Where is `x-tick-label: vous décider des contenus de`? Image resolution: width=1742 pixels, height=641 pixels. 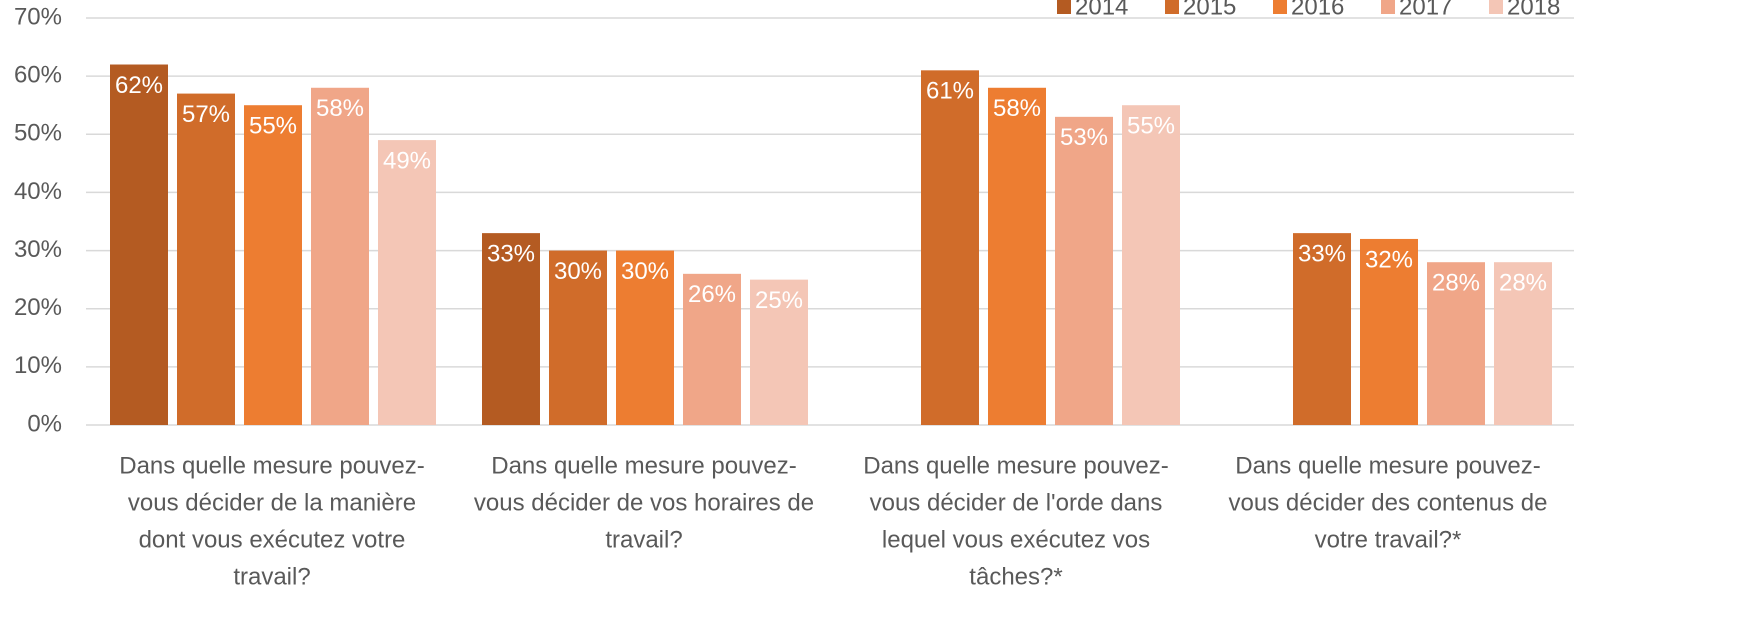 x-tick-label: vous décider des contenus de is located at coordinates (1388, 502).